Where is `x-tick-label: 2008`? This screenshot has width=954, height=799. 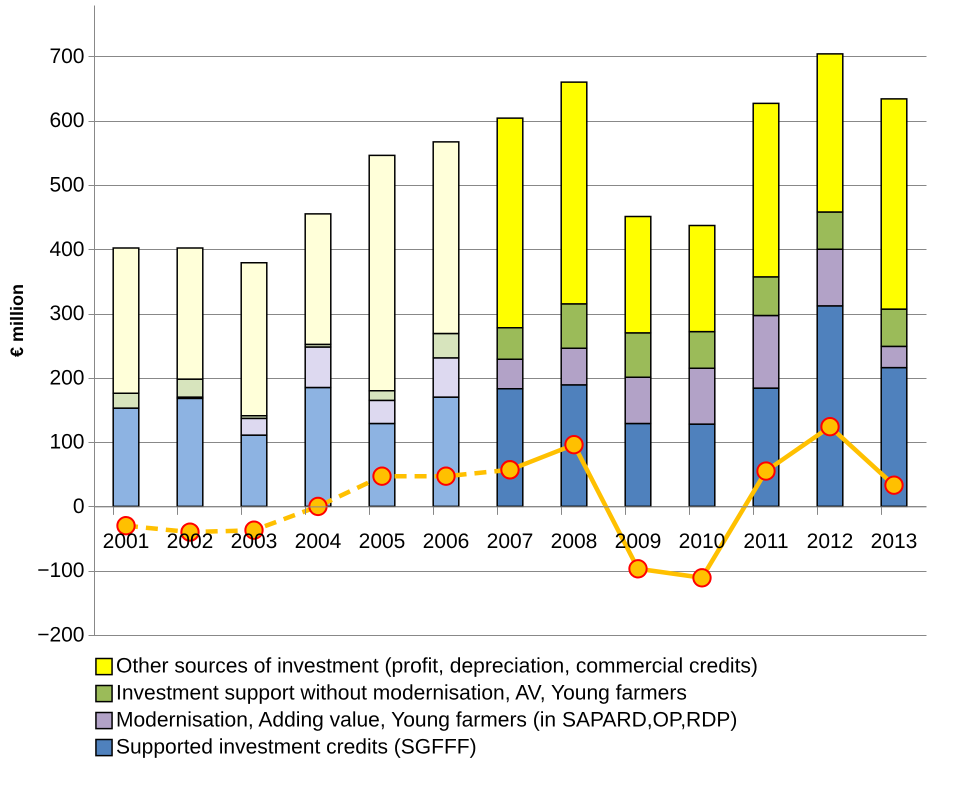 x-tick-label: 2008 is located at coordinates (574, 541).